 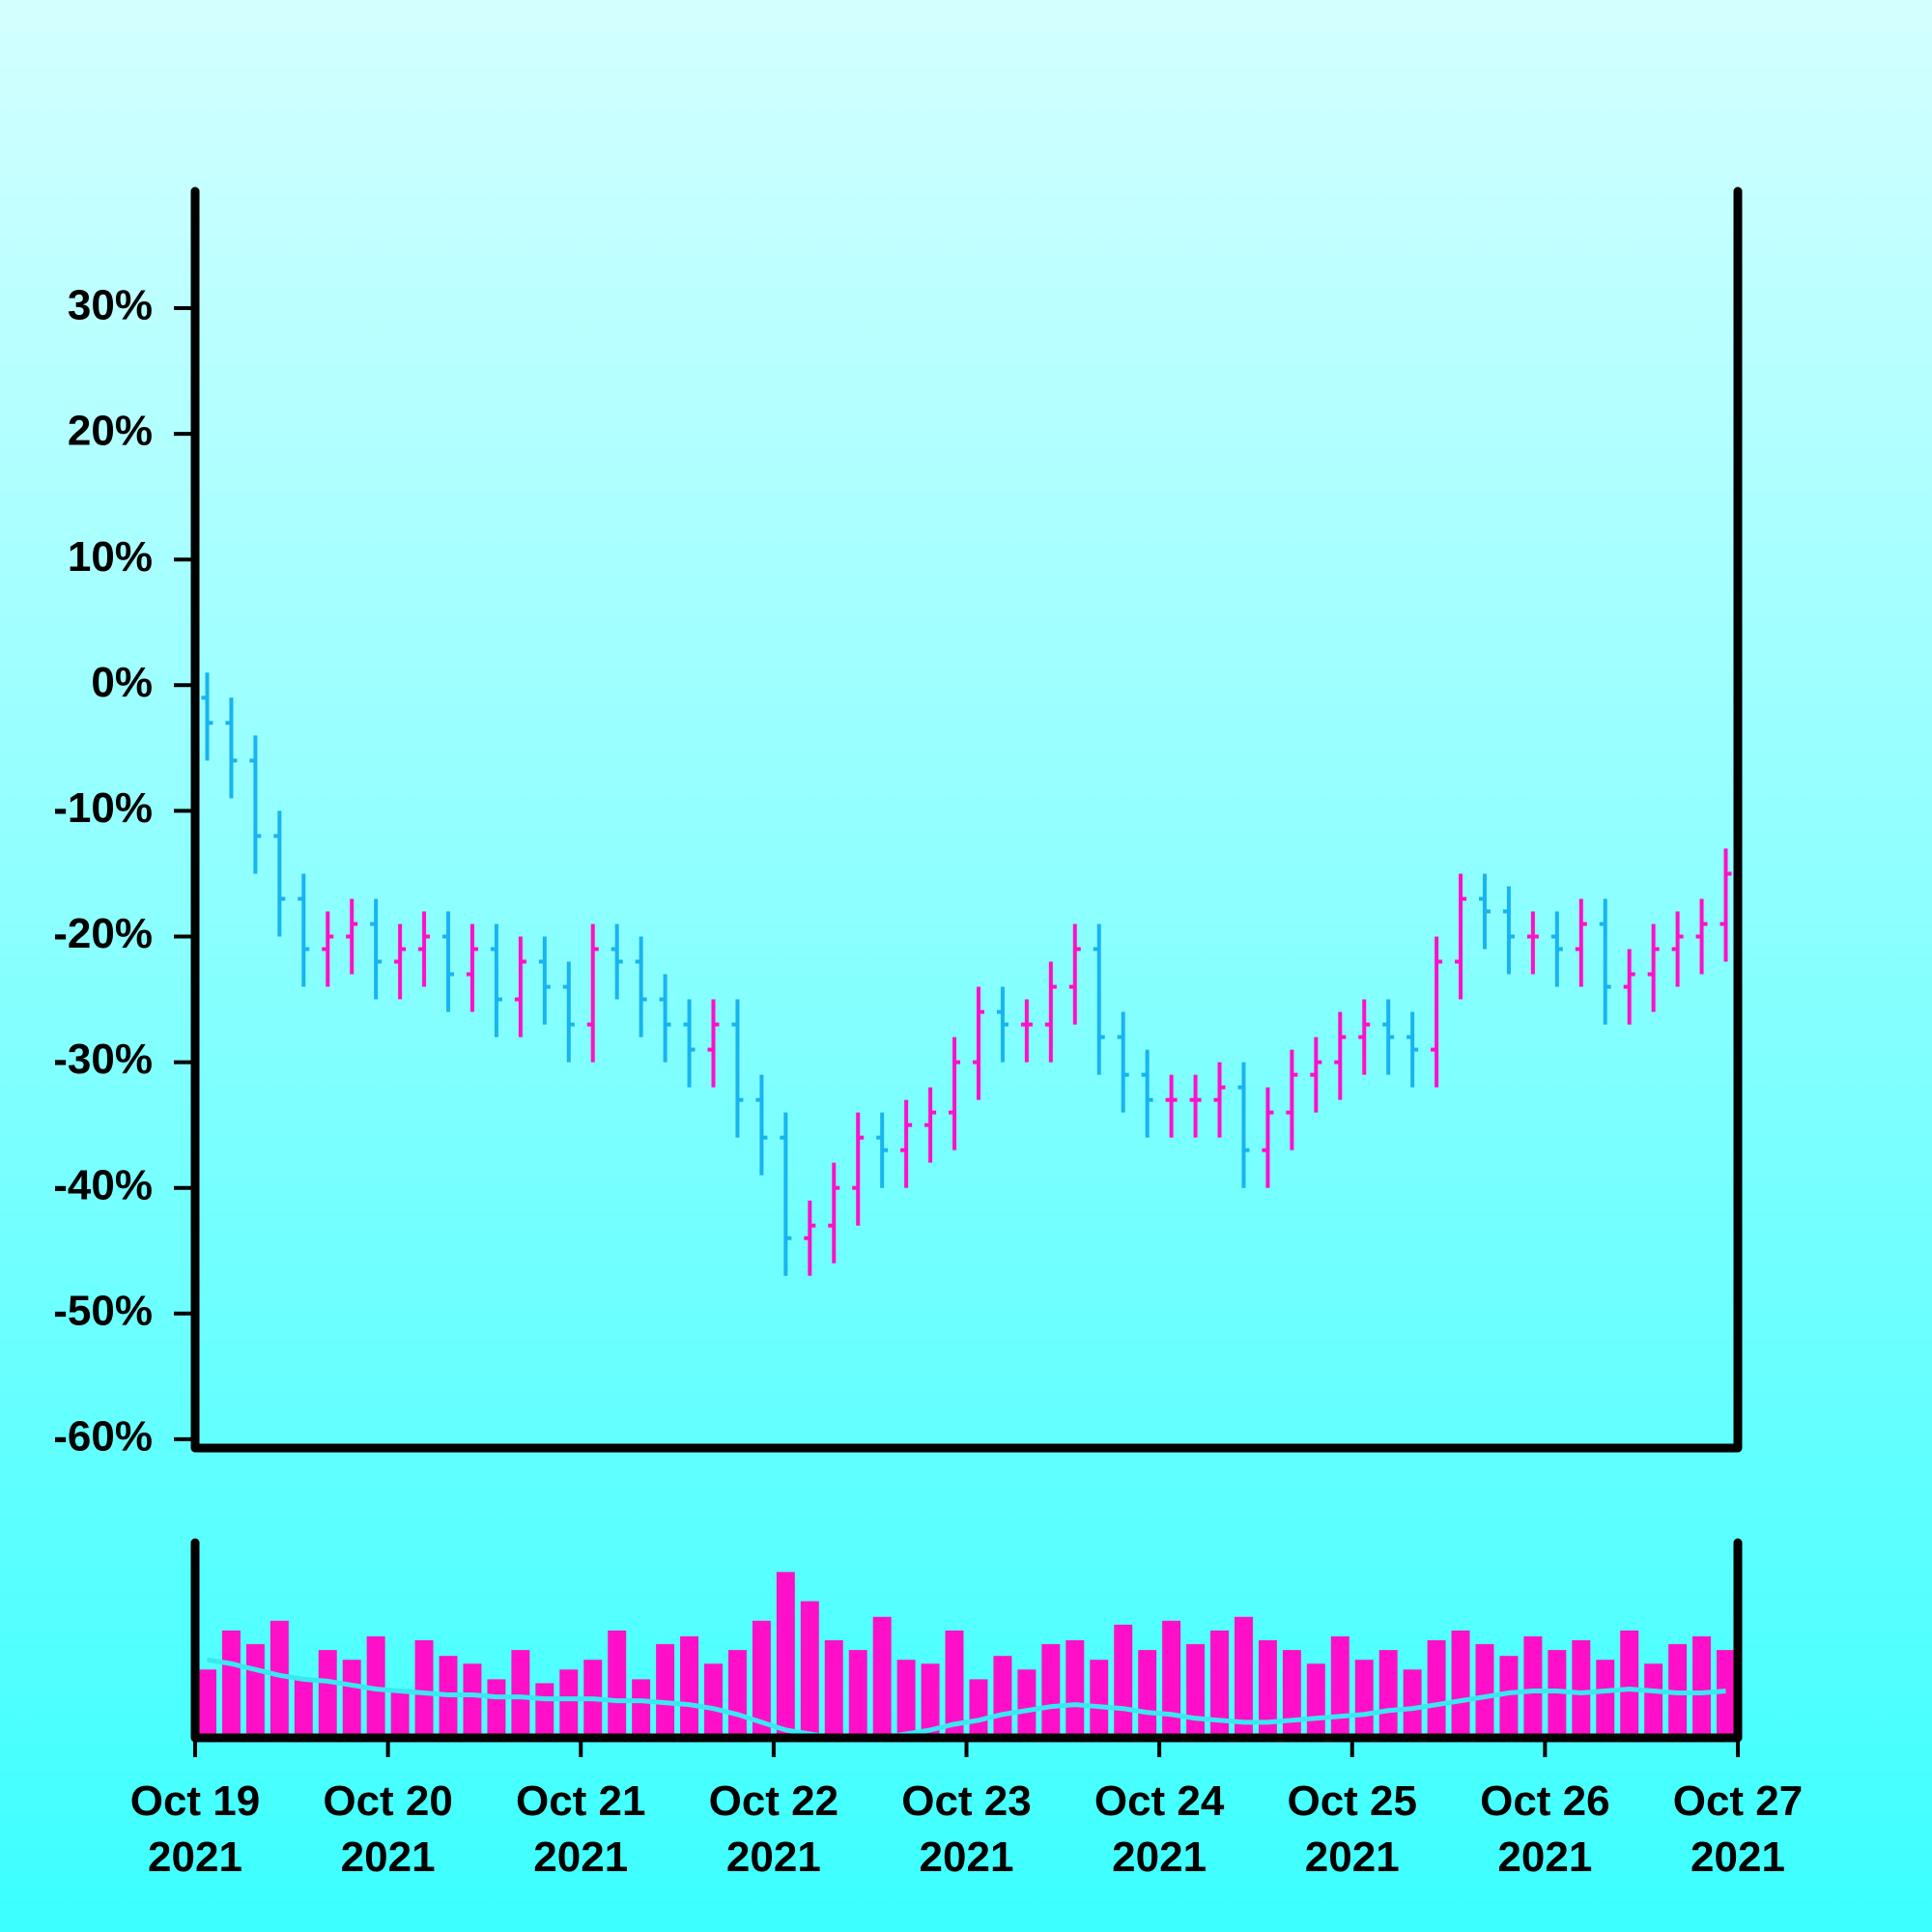 What do you see at coordinates (966, 1829) in the screenshot?
I see `x-tick-label: Oct 23 2021` at bounding box center [966, 1829].